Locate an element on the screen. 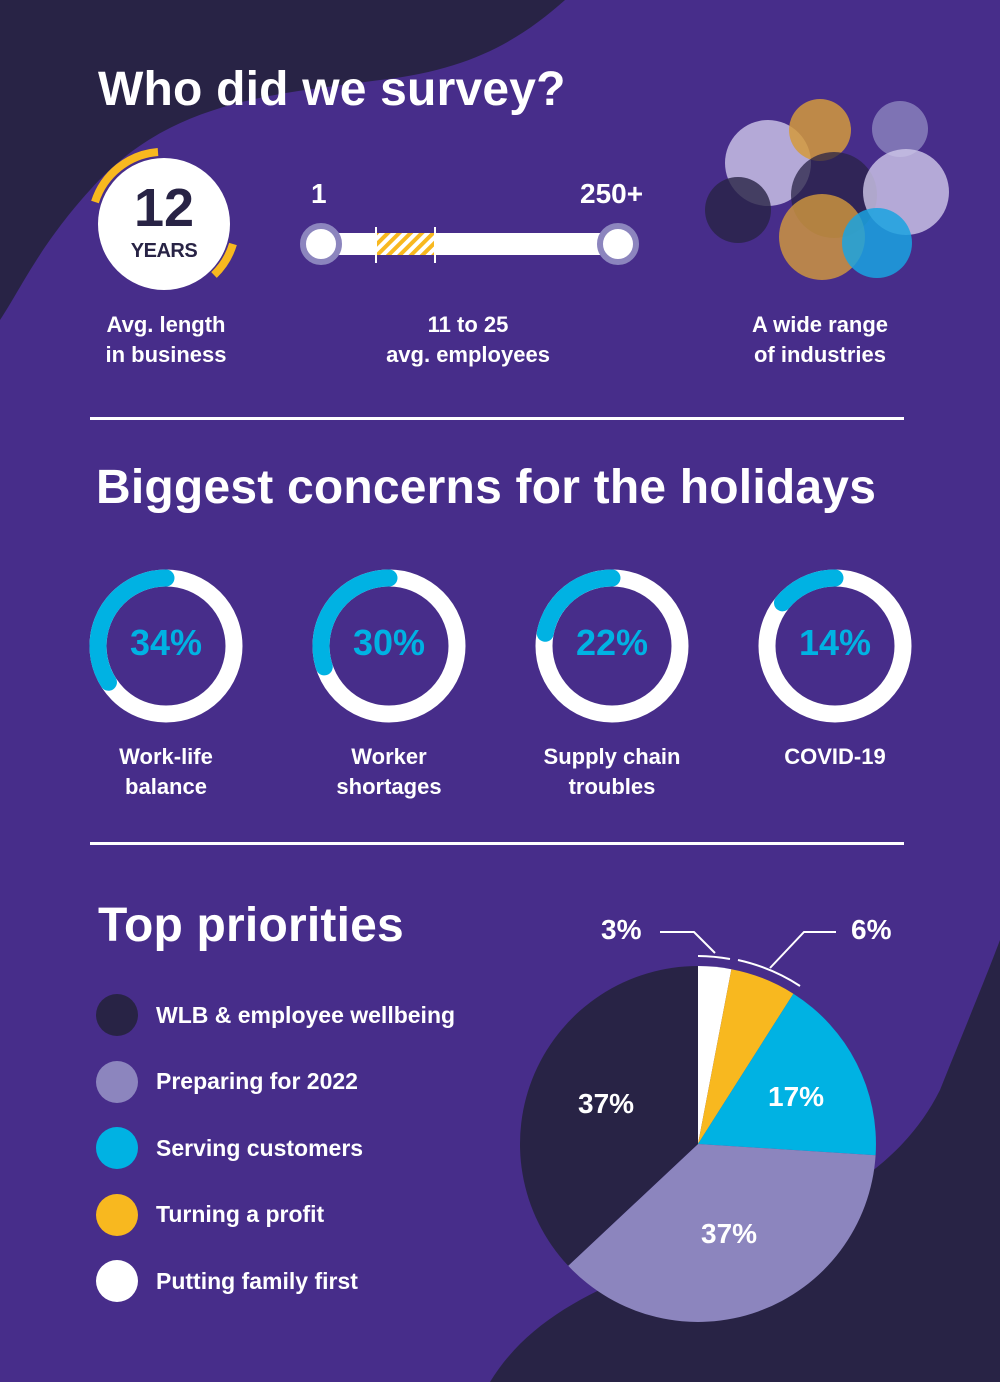 The height and width of the screenshot is (1382, 1000). pie-slice-profit is located at coordinates (746, 1056).